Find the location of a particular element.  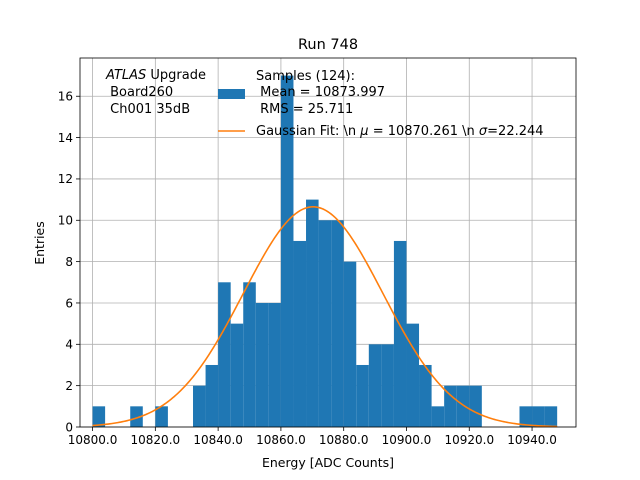

legend-fit-mu: μ is located at coordinates (363, 131).